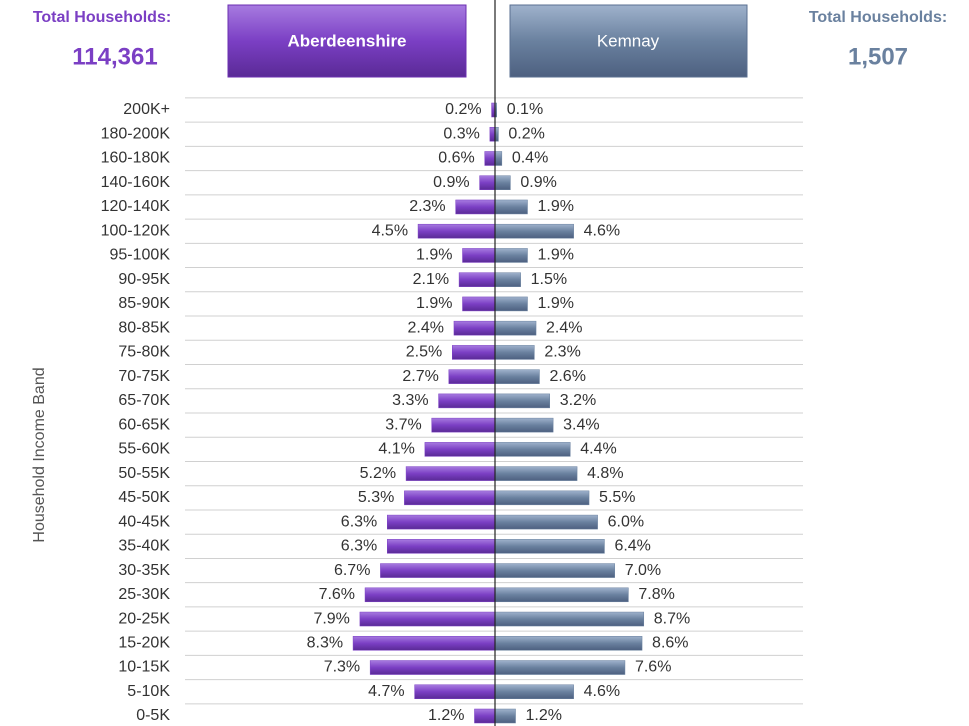  What do you see at coordinates (144, 303) in the screenshot?
I see `y-tick-label: 85-90K` at bounding box center [144, 303].